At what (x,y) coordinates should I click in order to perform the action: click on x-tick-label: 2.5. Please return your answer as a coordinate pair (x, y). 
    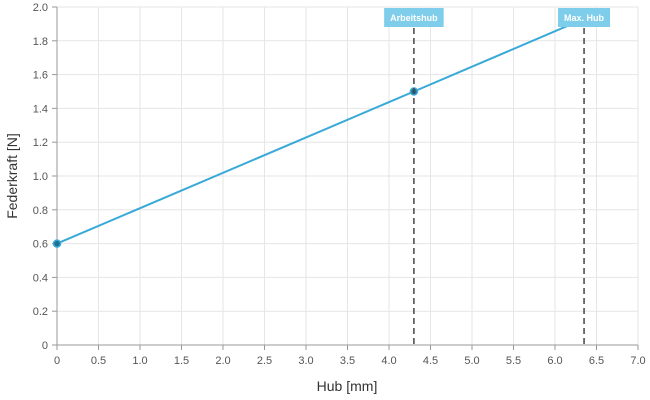
    Looking at the image, I should click on (264, 361).